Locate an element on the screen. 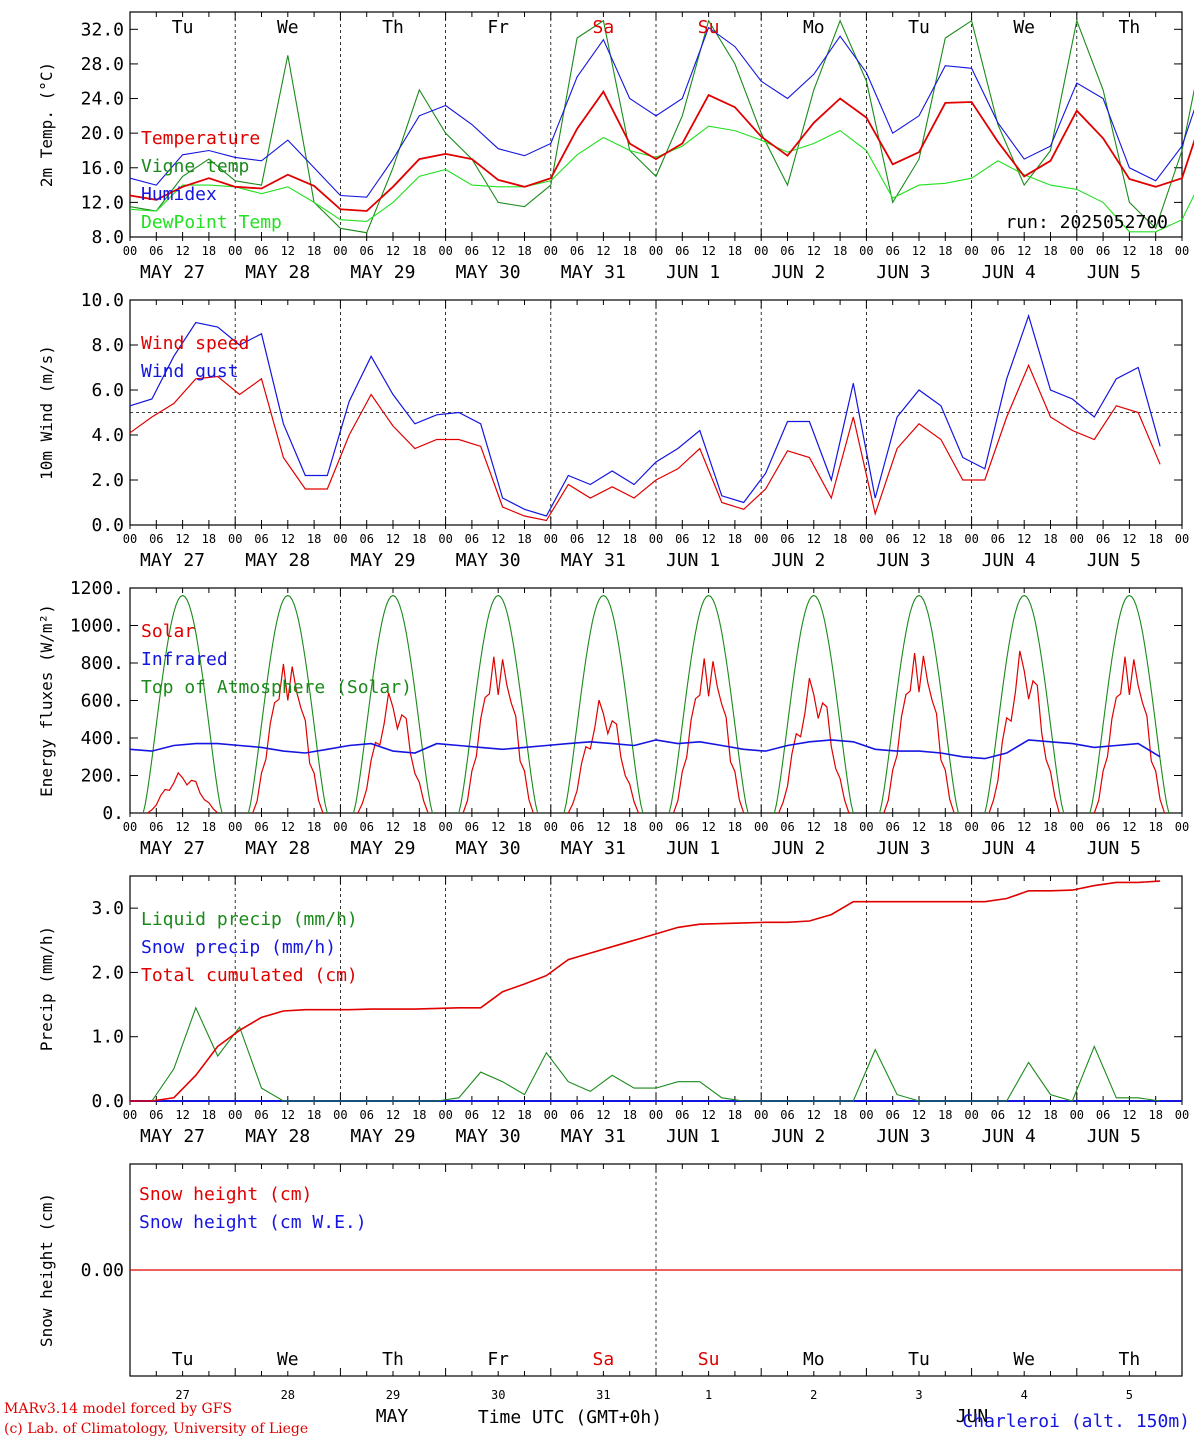 The width and height of the screenshot is (1194, 1440). panel-0-frame is located at coordinates (656, 124).